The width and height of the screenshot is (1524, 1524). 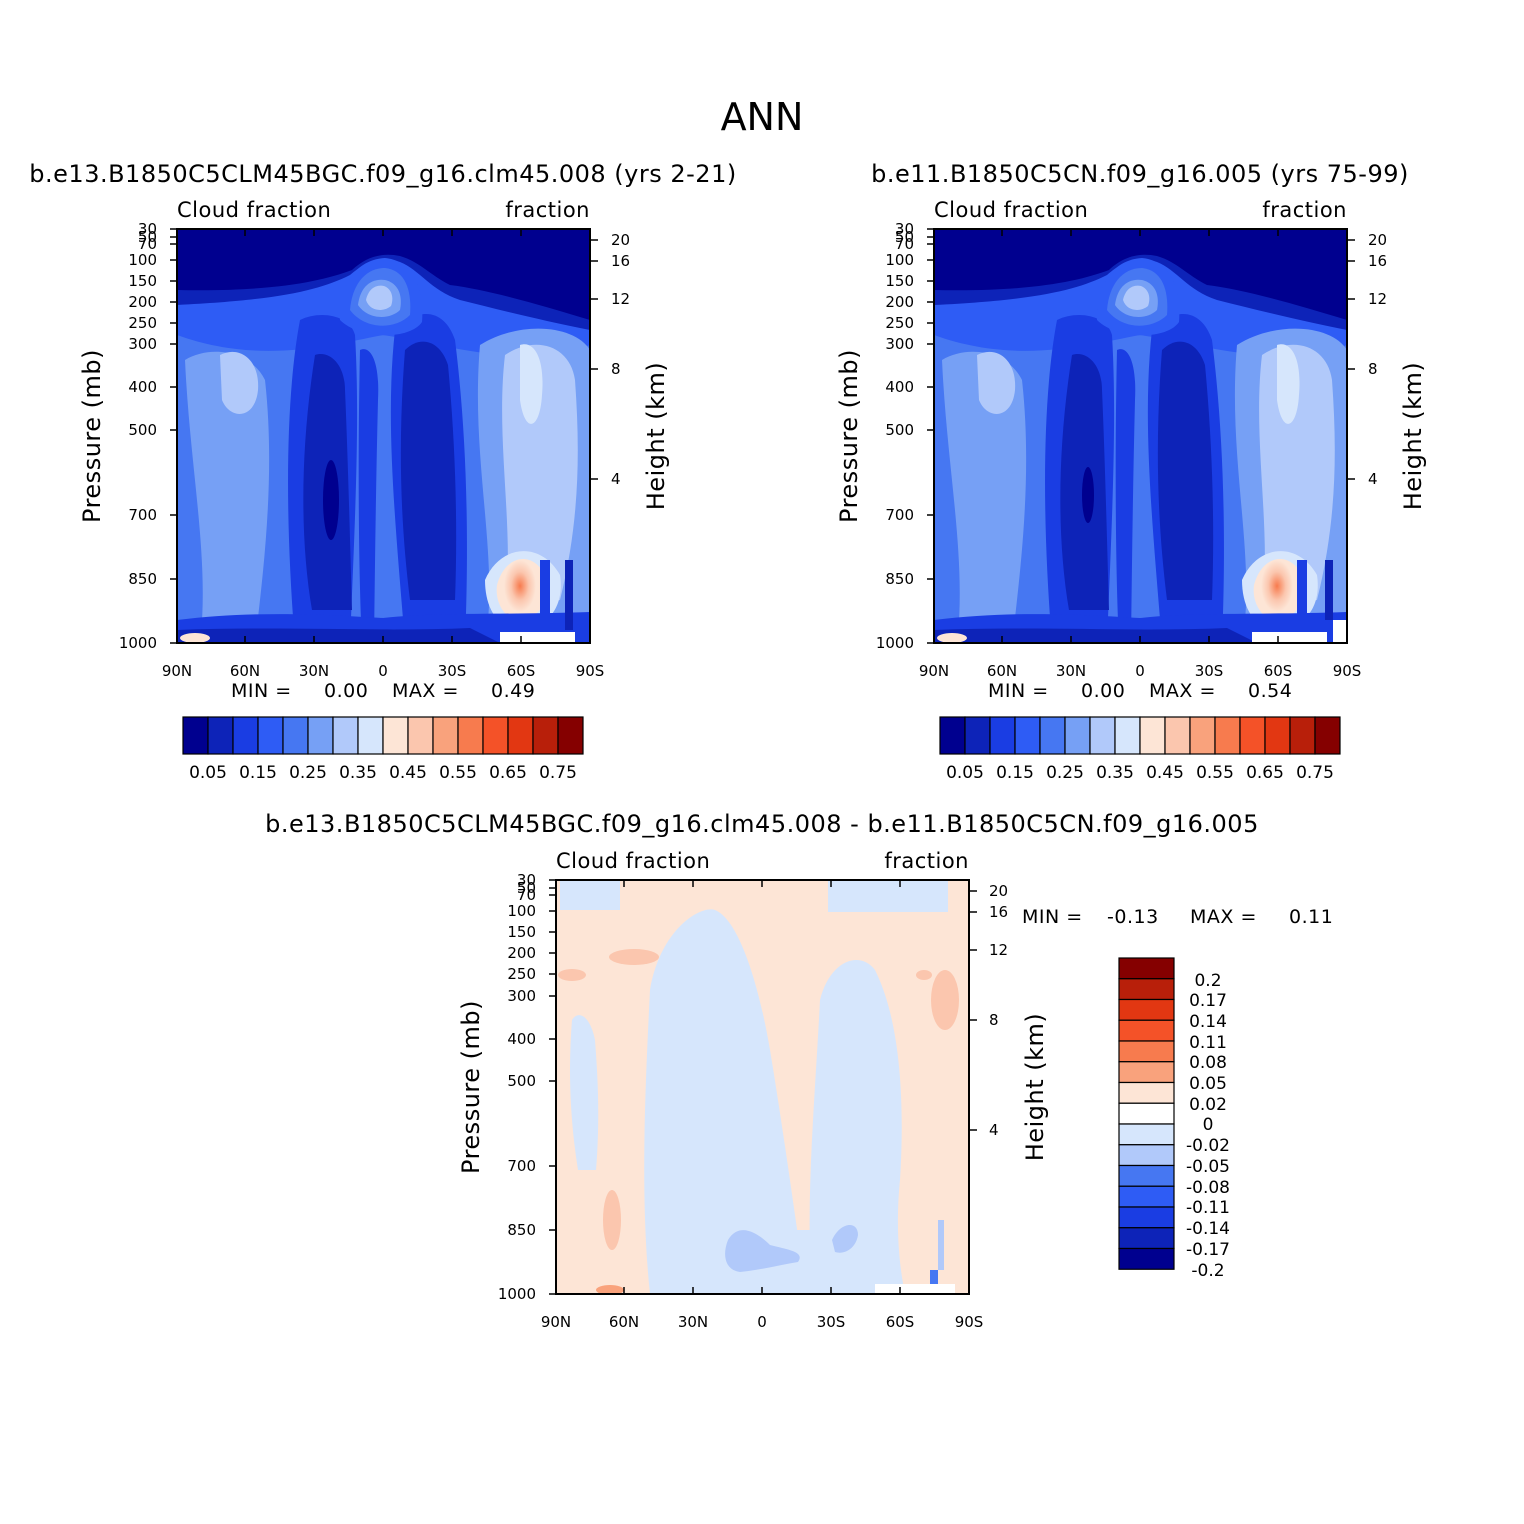 I want to click on colorbar-label: -0.14, so click(x=1208, y=1229).